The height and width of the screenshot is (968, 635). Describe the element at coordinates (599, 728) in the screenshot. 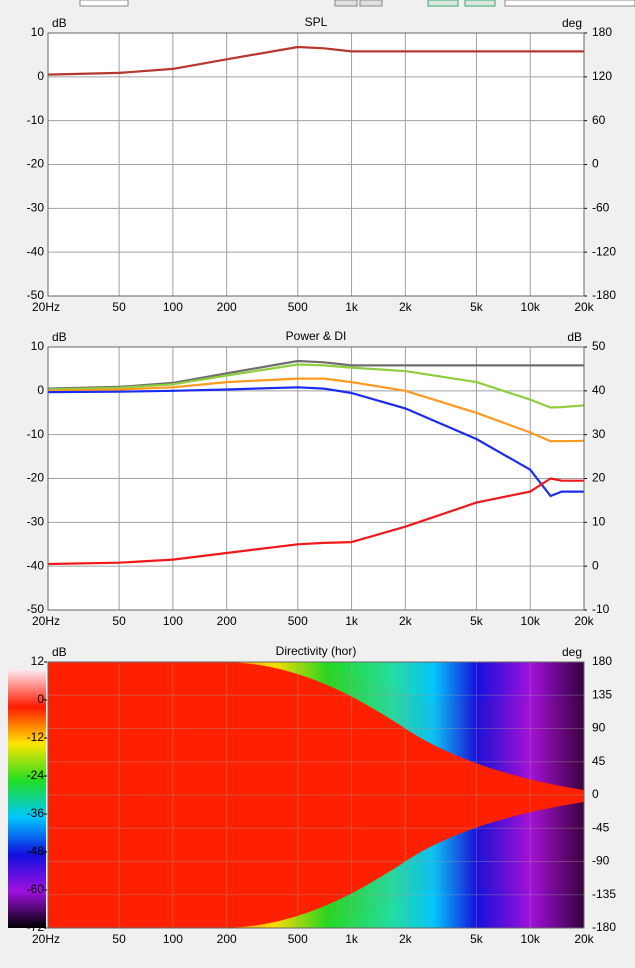

I see `y2-tick-label: 90` at that location.